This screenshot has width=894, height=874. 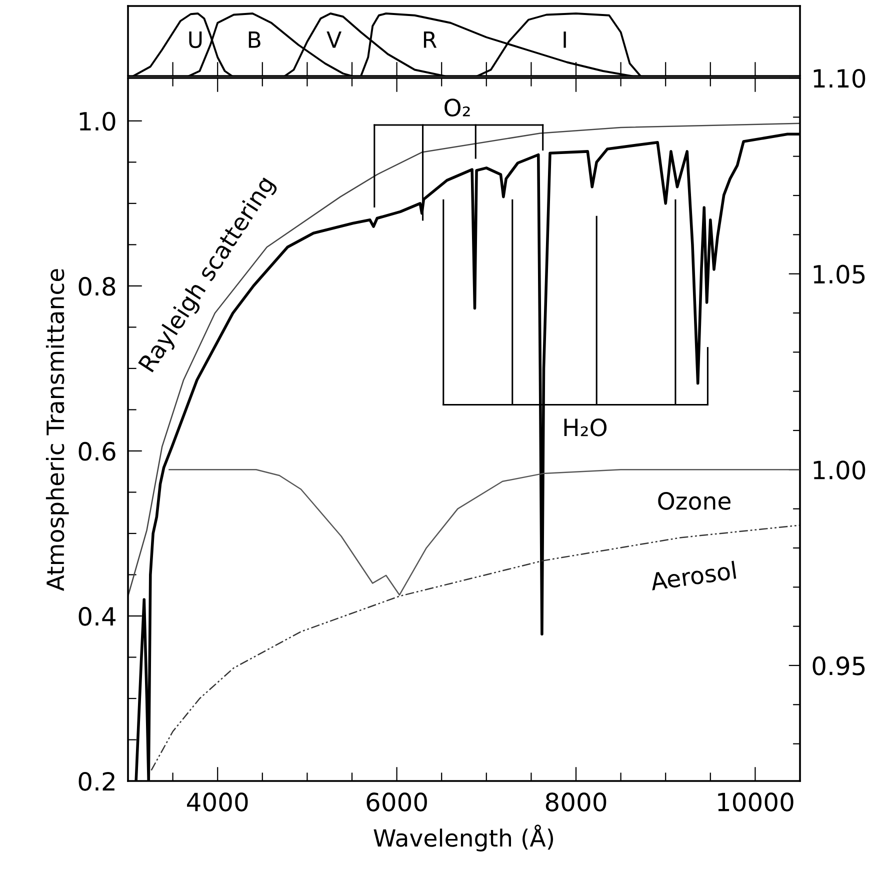 What do you see at coordinates (96, 781) in the screenshot?
I see `y-tick-label: 0.2` at bounding box center [96, 781].